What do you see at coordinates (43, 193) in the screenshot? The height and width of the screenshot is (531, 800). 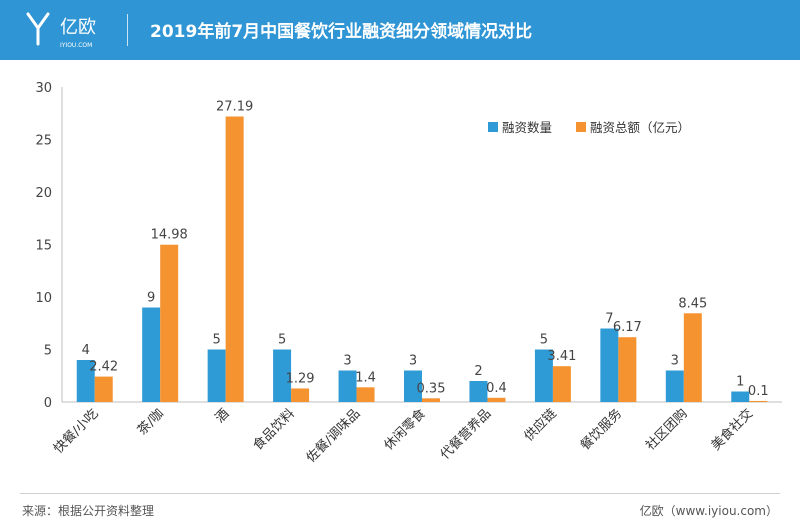 I see `y-tick-label: 20` at bounding box center [43, 193].